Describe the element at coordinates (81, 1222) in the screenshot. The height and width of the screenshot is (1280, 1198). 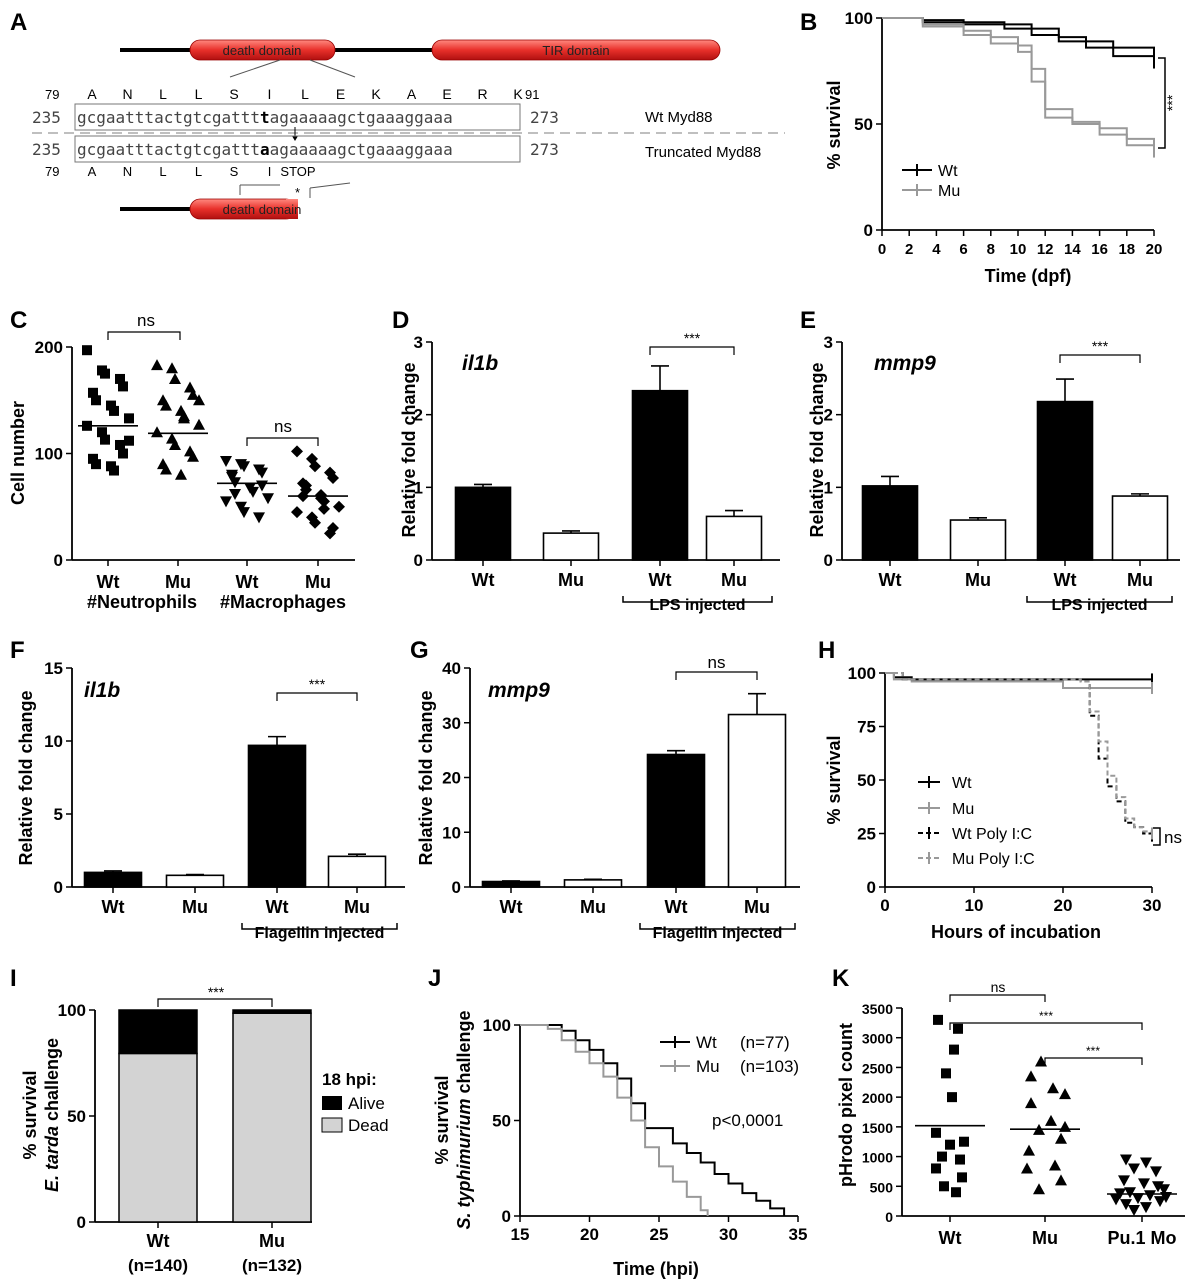
I see `i-ytick-label: 0` at that location.